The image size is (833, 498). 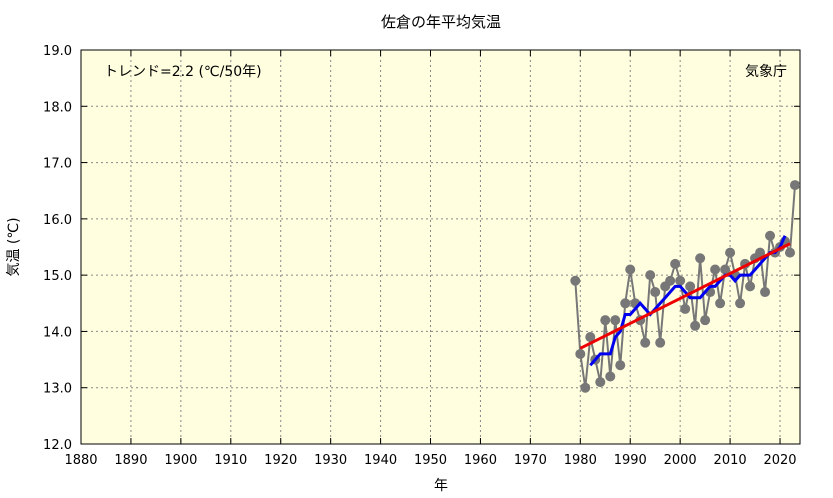 I want to click on y-tick-label: 17.0, so click(x=57, y=164).